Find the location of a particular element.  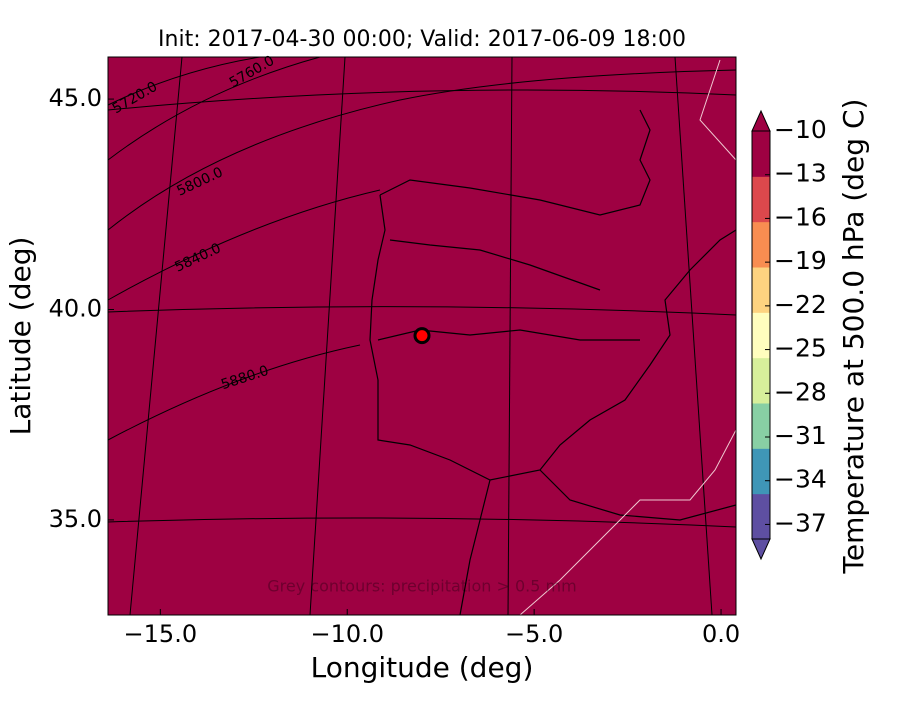

colorbar-label: Temperature at 500.0 hPa (deg C) is located at coordinates (853, 337).